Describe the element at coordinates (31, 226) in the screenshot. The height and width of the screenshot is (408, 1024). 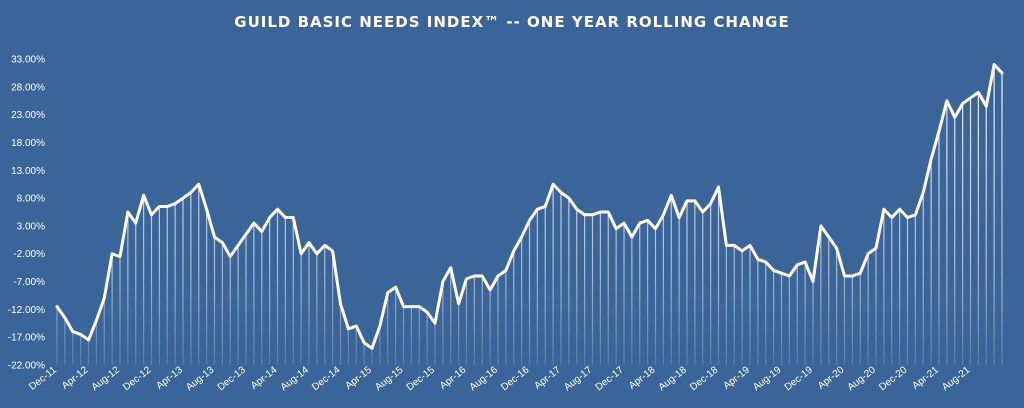
I see `y-tick-label: 3.00%` at that location.